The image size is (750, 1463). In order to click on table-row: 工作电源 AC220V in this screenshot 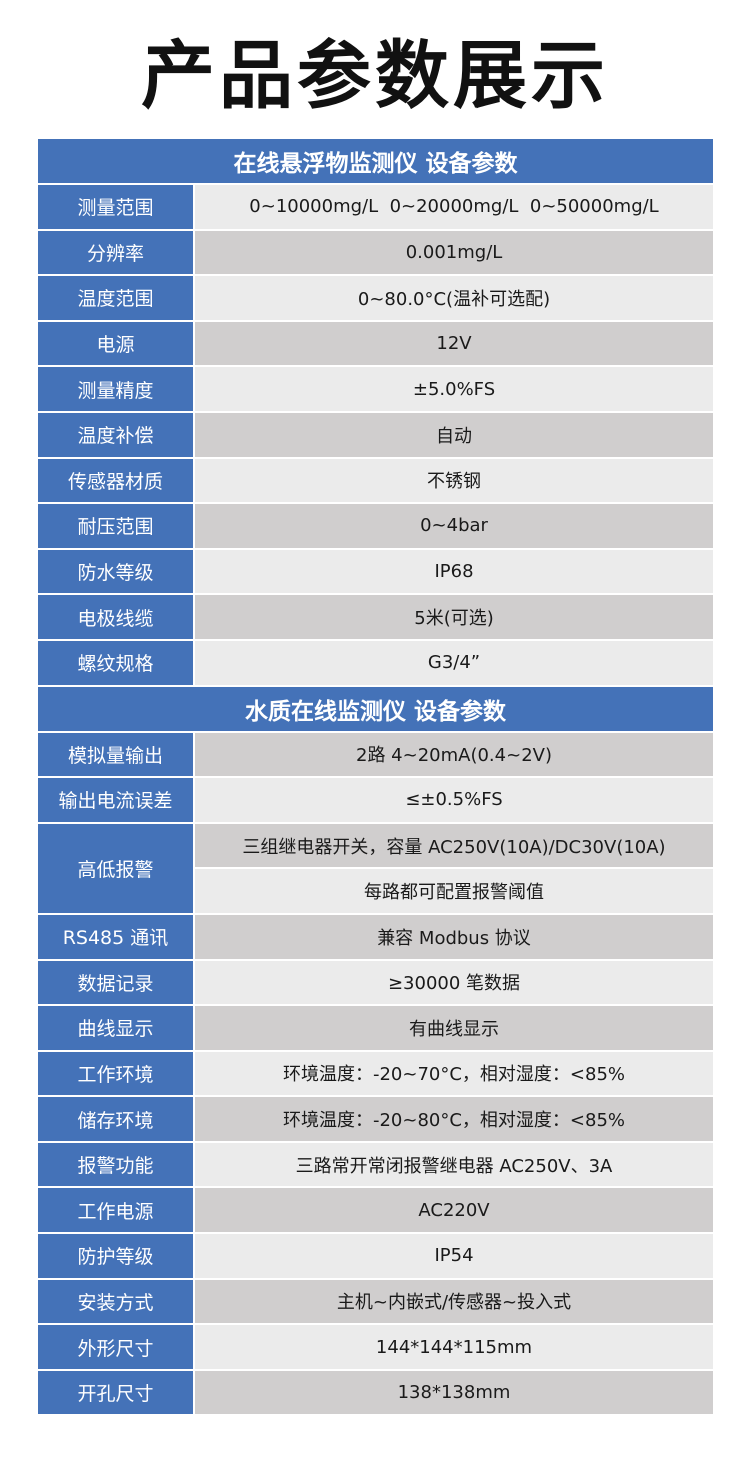, I will do `click(375, 1210)`.